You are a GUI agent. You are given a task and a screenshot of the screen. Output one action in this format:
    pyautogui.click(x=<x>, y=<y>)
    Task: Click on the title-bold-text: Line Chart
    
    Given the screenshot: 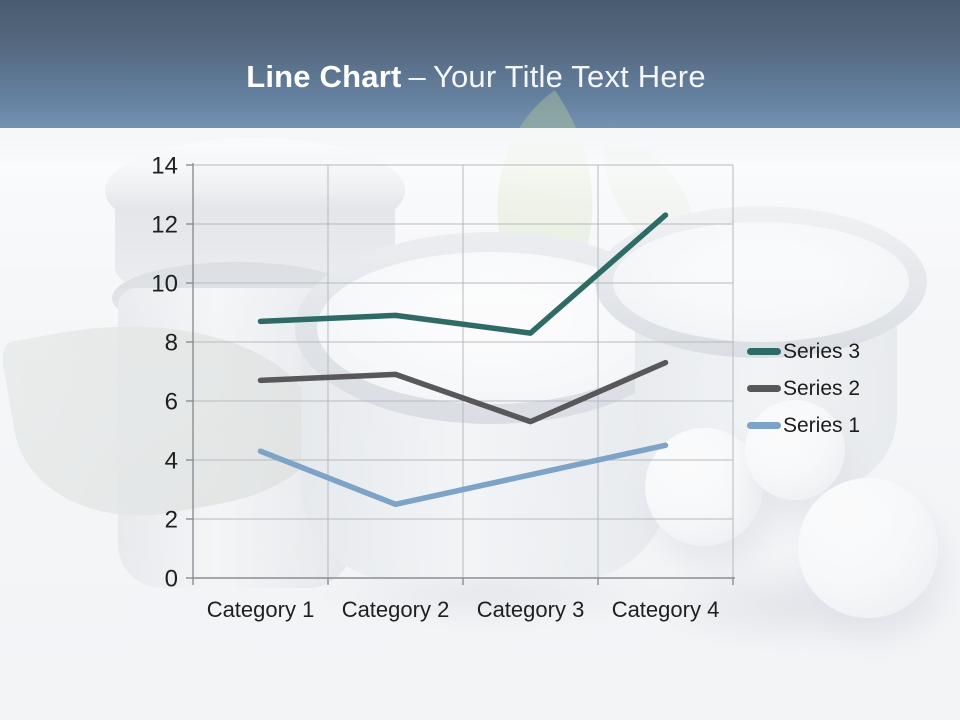 What is the action you would take?
    pyautogui.click(x=324, y=76)
    